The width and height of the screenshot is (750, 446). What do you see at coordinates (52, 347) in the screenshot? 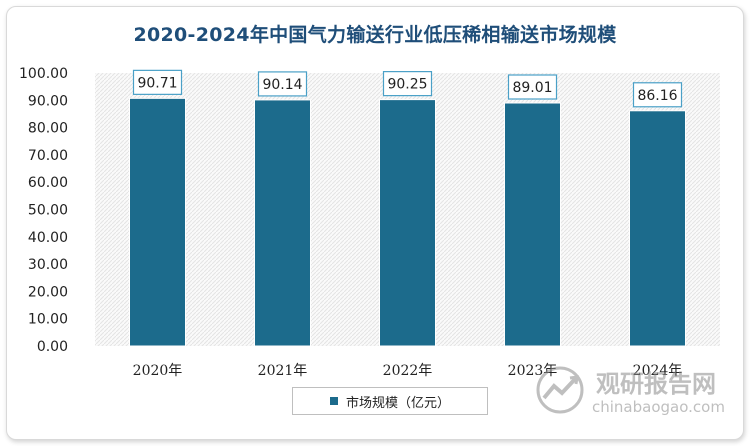
I see `y-tick-label: 0.00` at bounding box center [52, 347].